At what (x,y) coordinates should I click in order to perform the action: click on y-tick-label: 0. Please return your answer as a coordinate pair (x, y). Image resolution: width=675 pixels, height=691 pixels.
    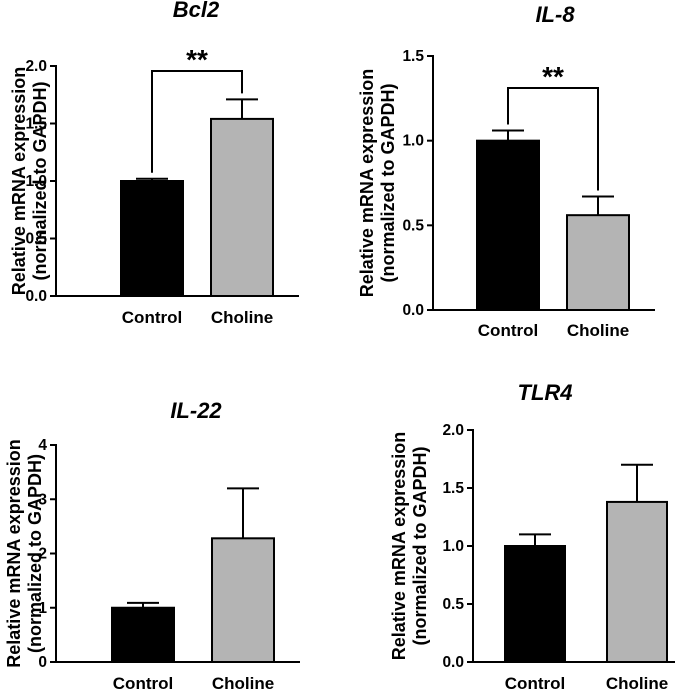
    Looking at the image, I should click on (42, 662).